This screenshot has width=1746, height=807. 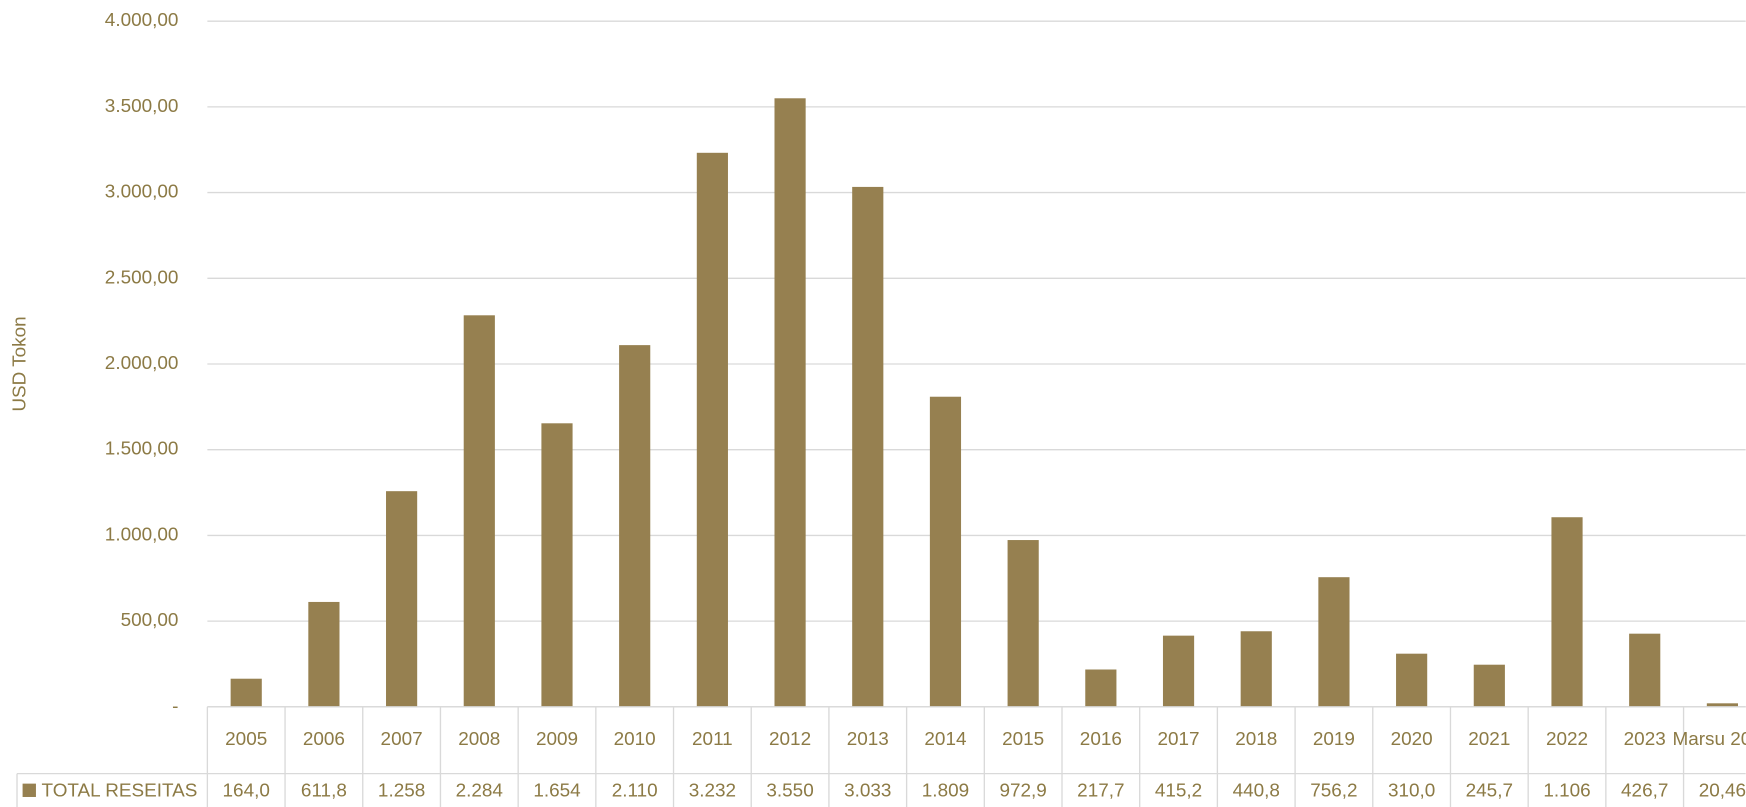 I want to click on table-value: 440,8, so click(x=1256, y=790).